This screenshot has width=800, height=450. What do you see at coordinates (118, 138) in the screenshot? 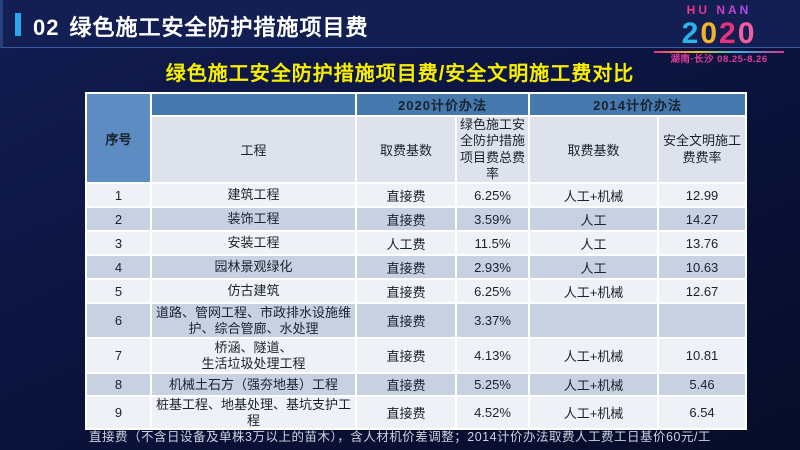
I see `header-seq: 序号` at bounding box center [118, 138].